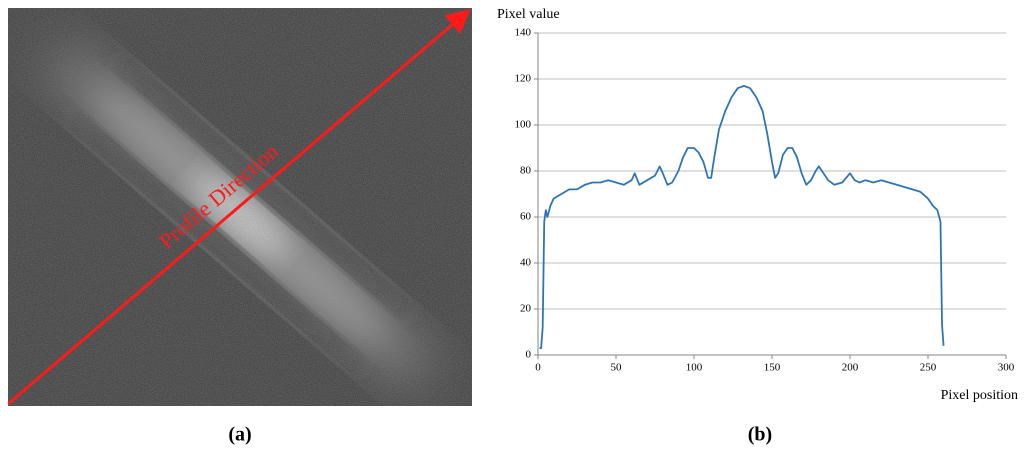  What do you see at coordinates (538, 368) in the screenshot?
I see `x-tick-label: 0` at bounding box center [538, 368].